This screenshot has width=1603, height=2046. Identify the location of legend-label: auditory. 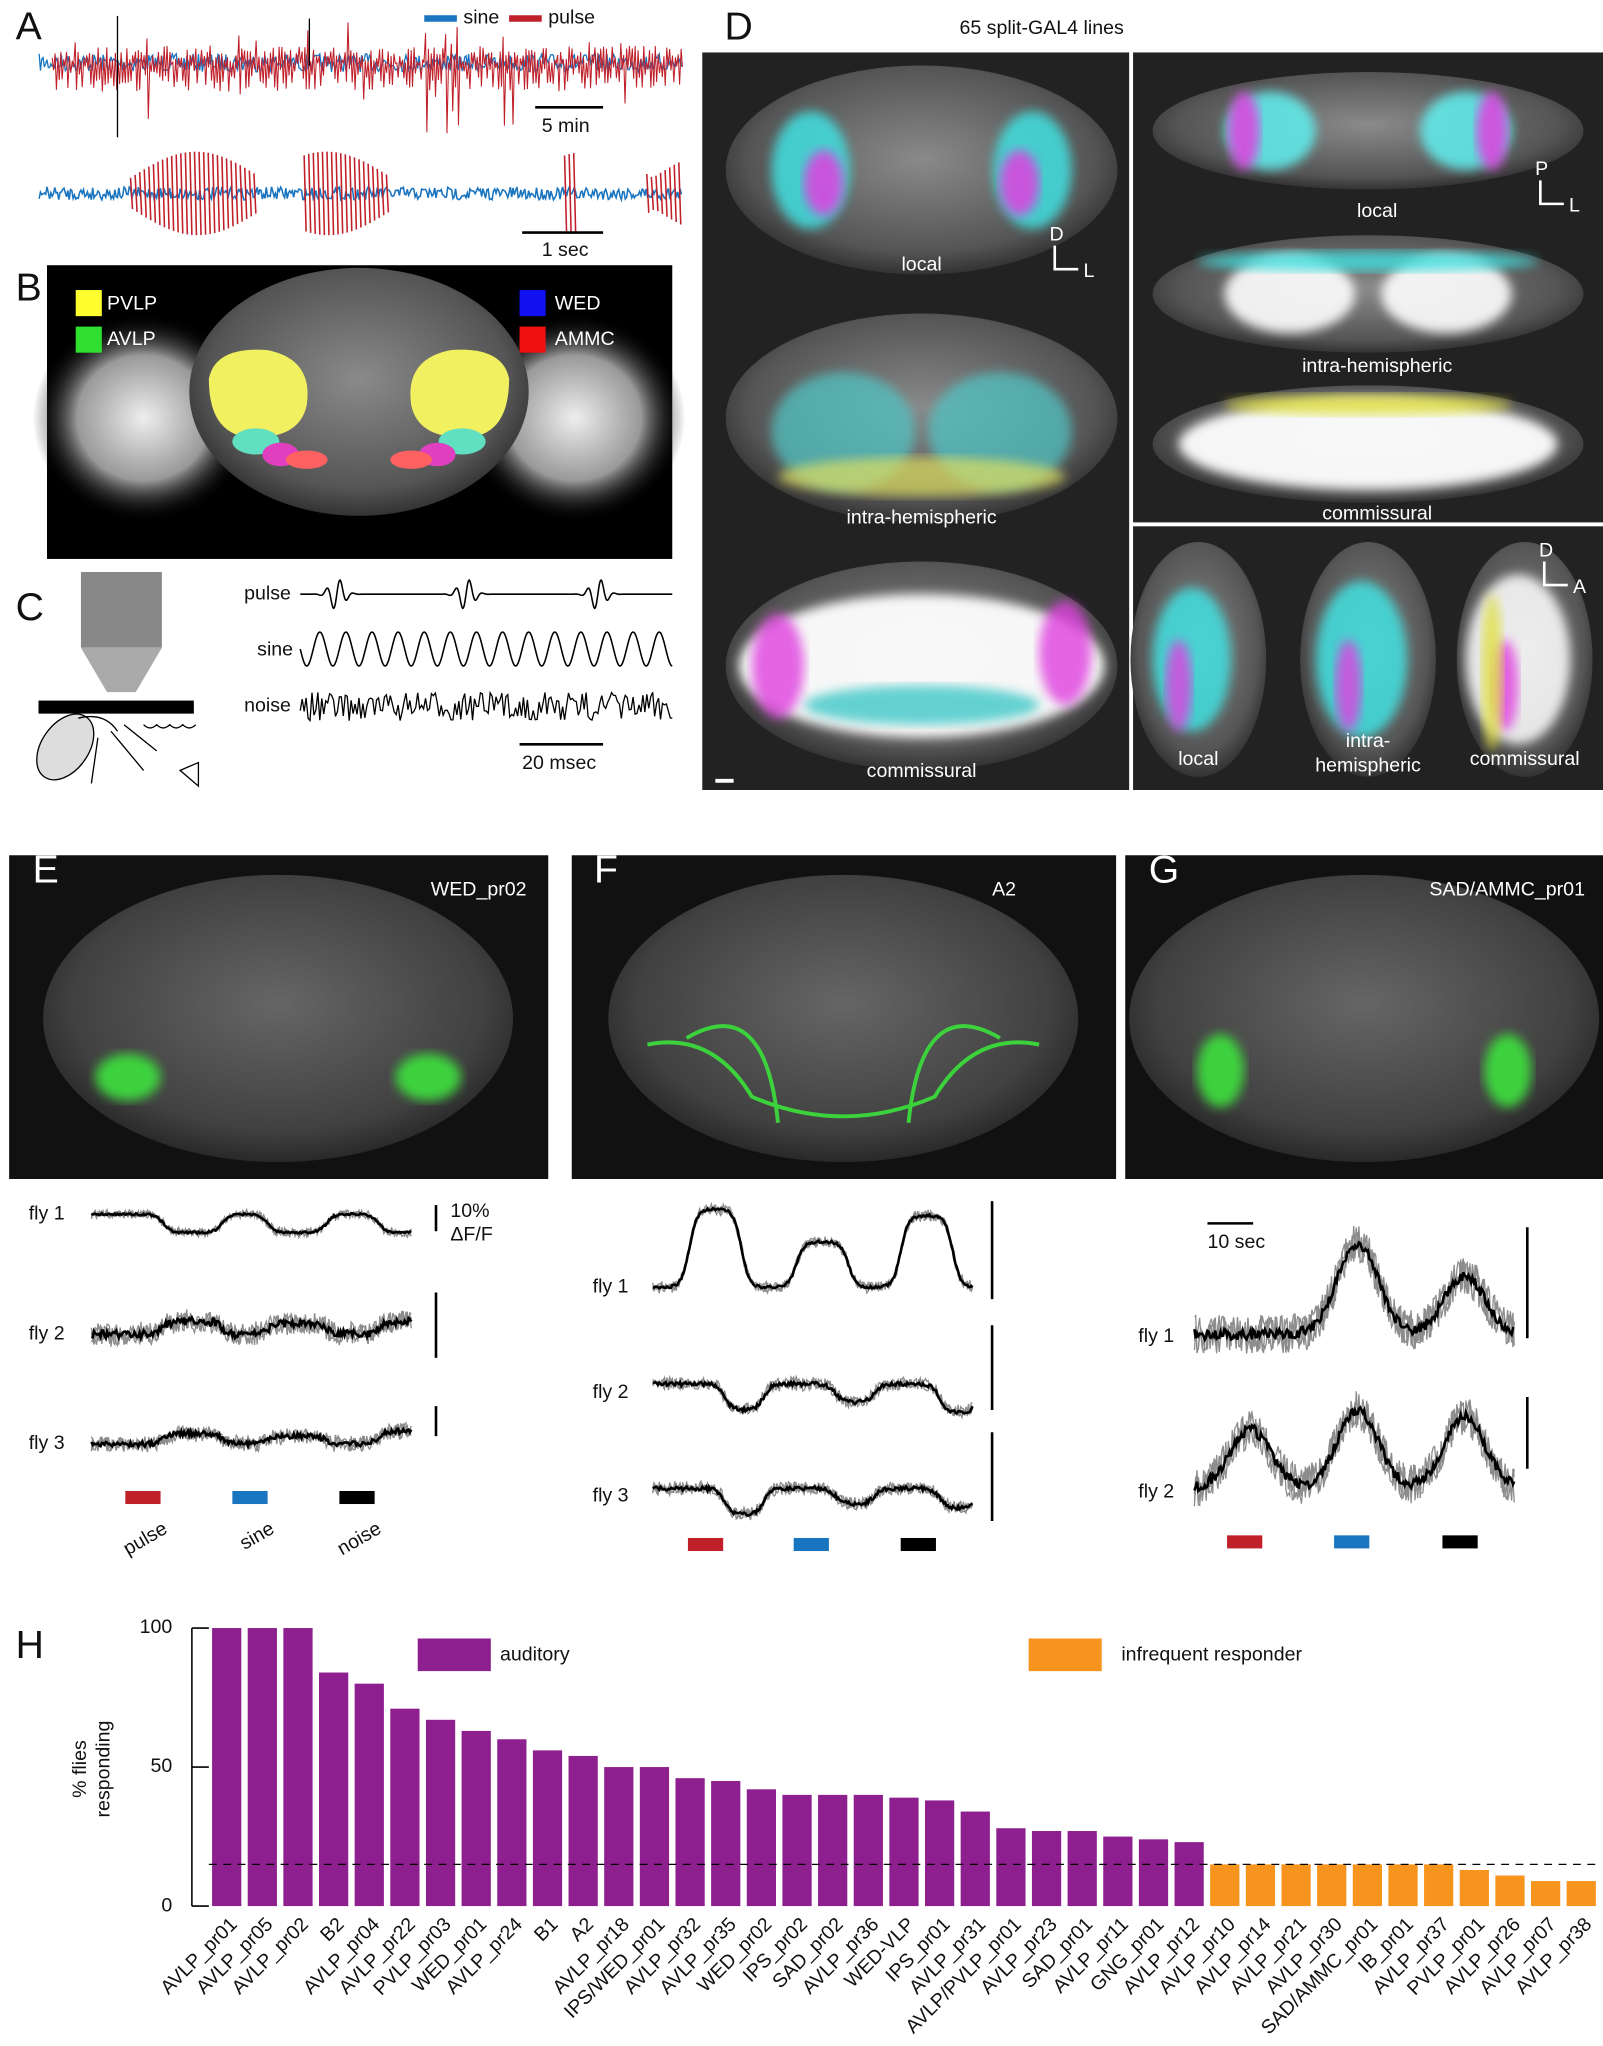
(535, 1655).